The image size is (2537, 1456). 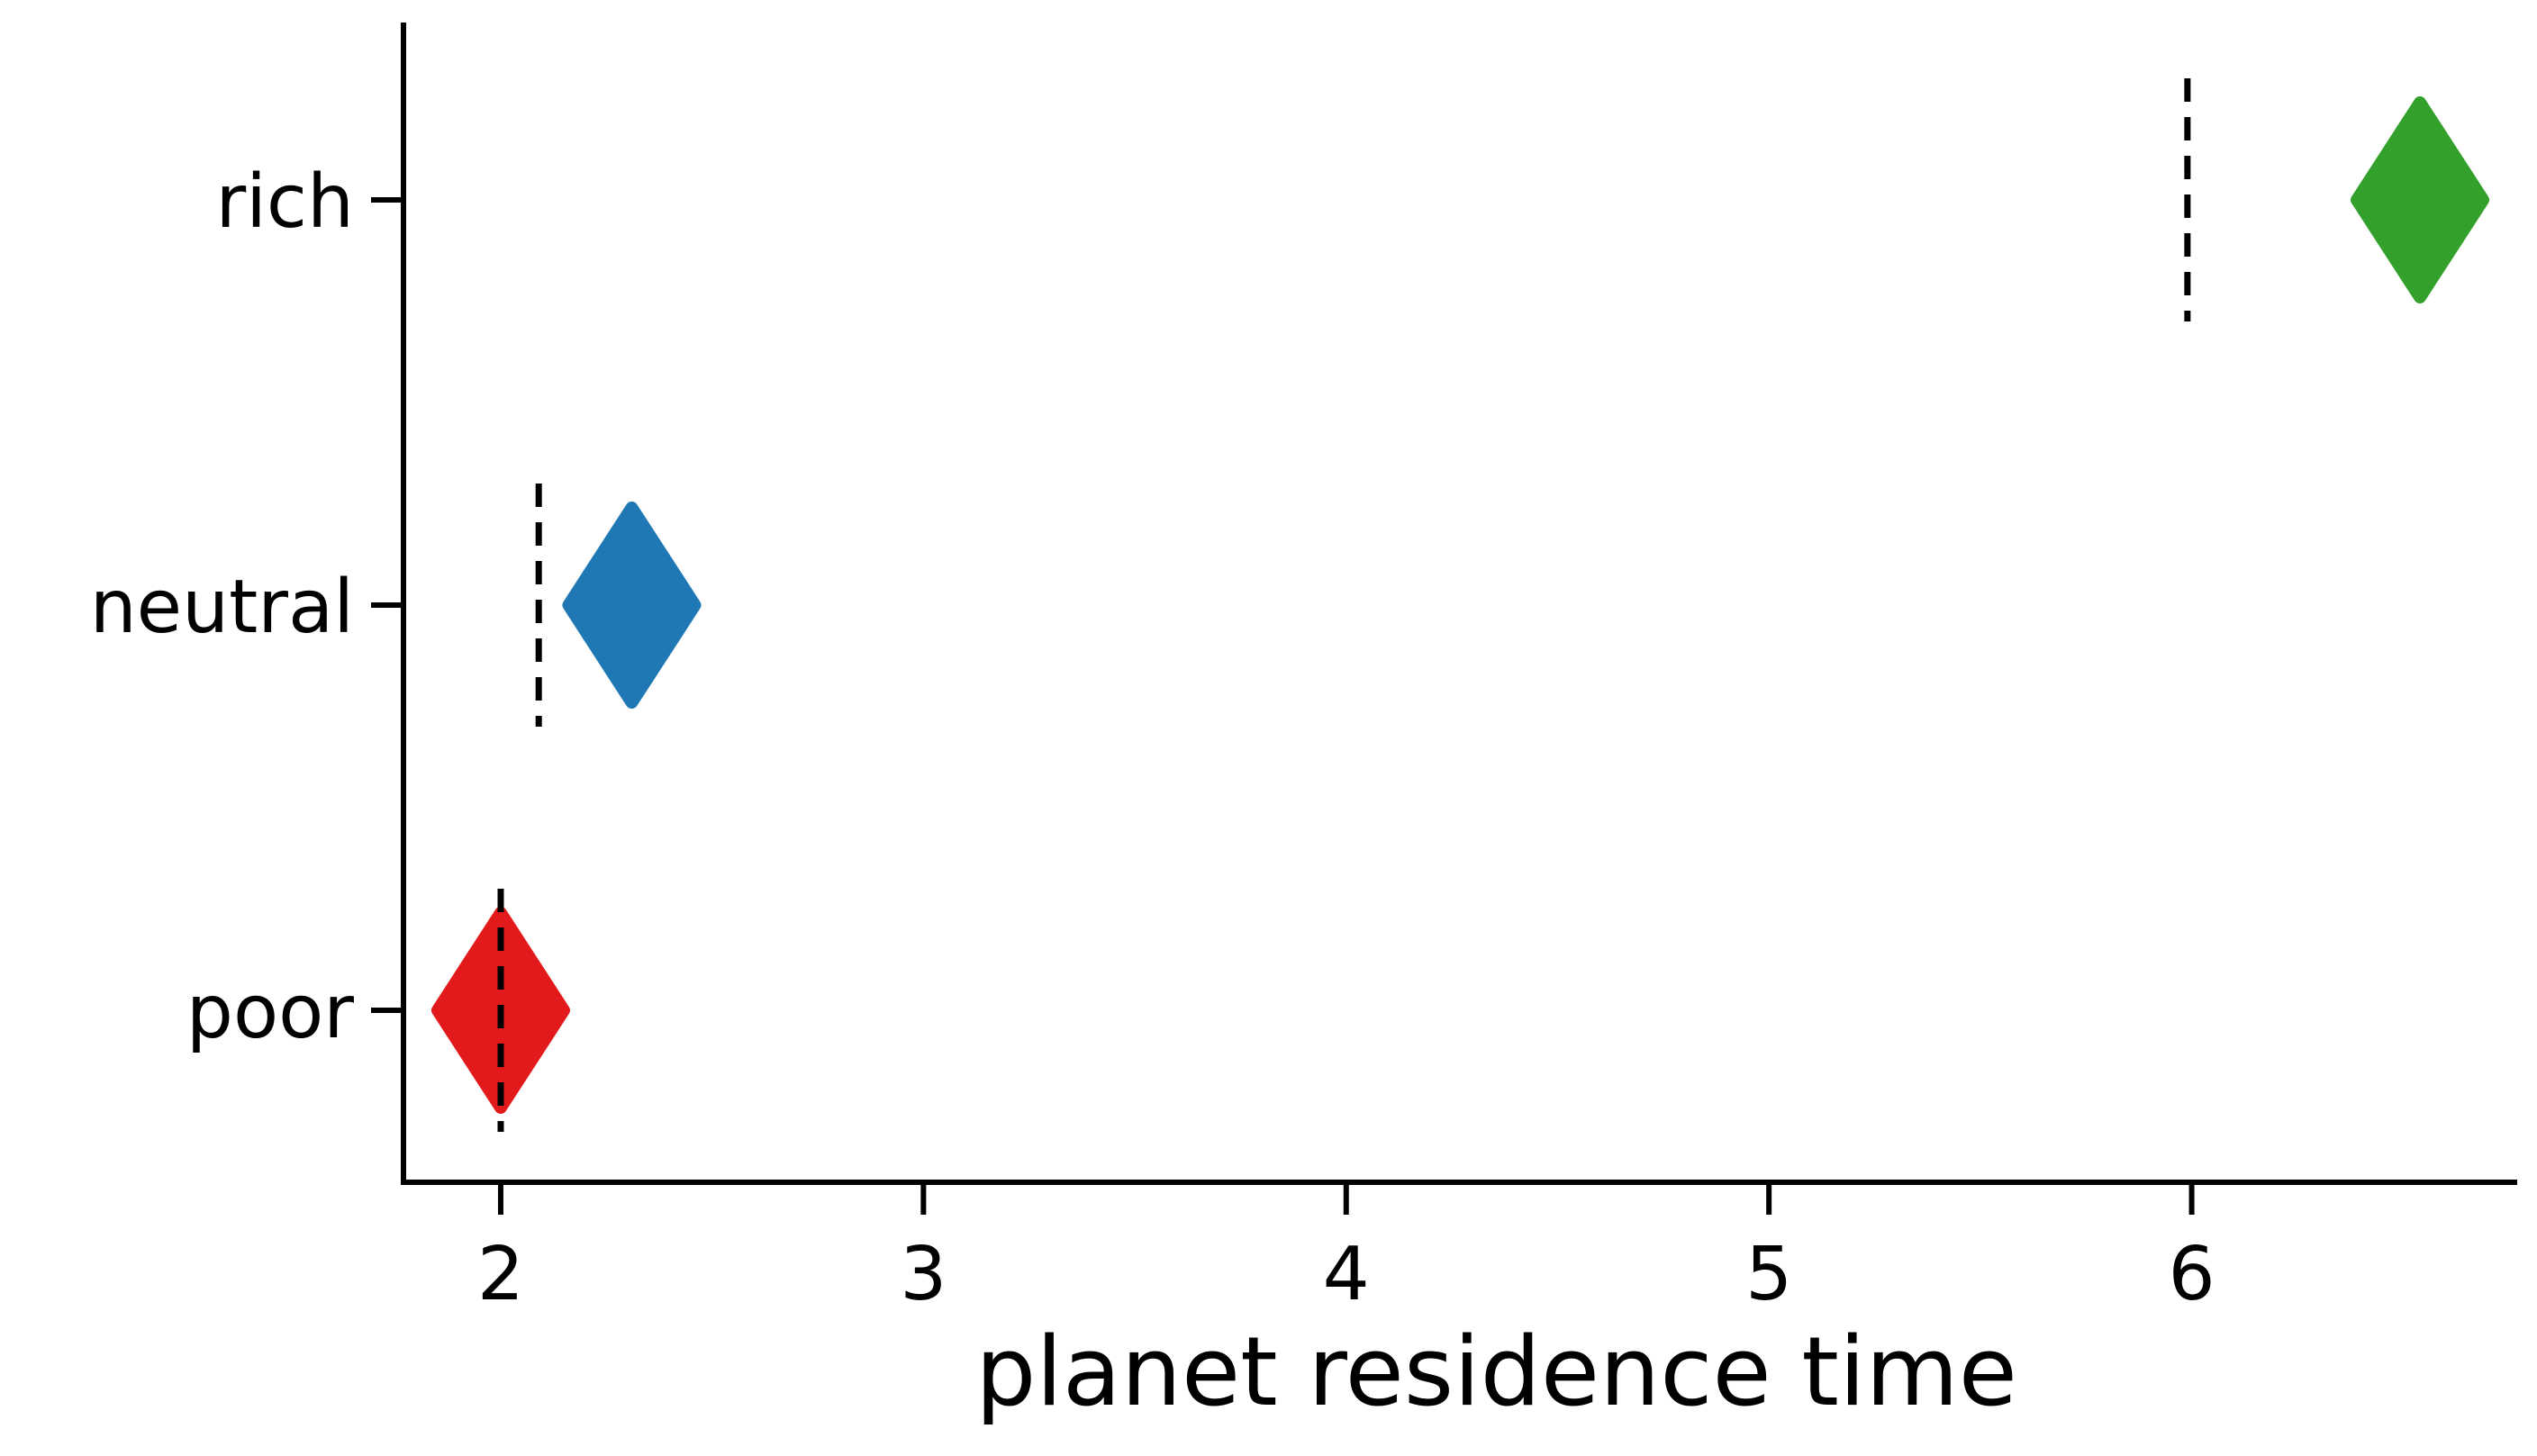 I want to click on x-ticks: 2 3 4 5 6, so click(x=1346, y=1250).